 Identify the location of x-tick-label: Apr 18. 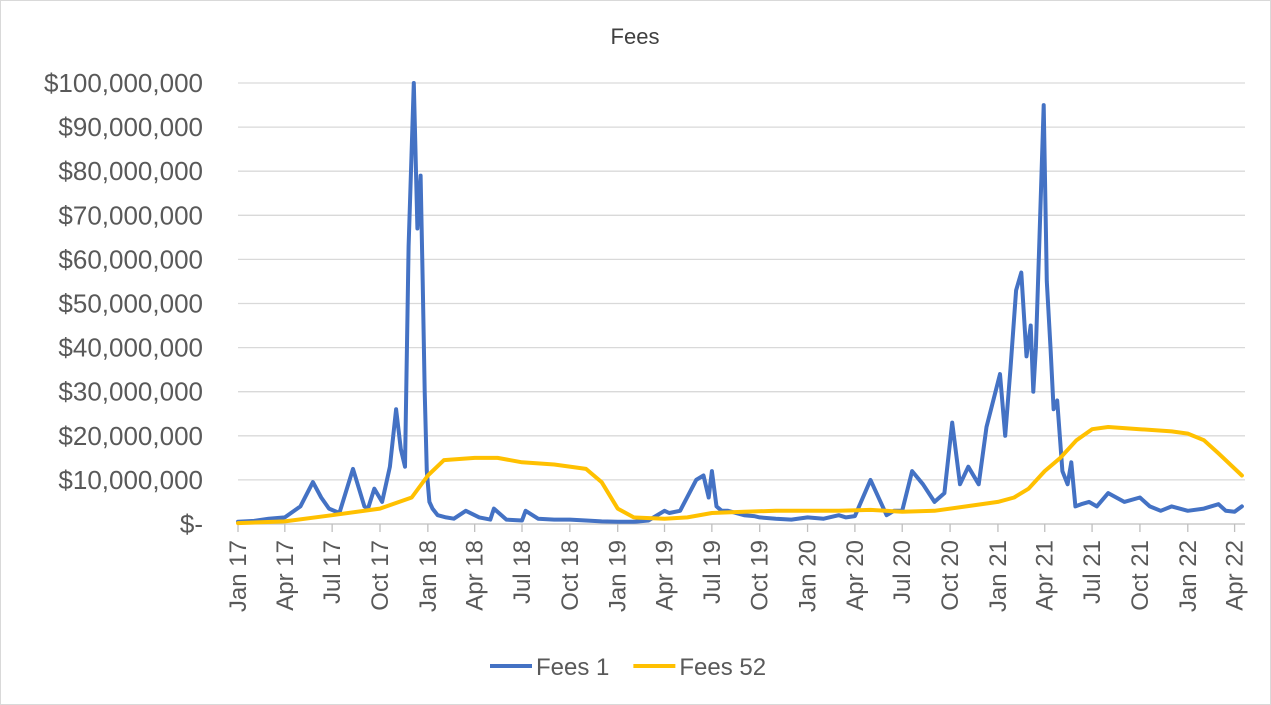
(475, 575).